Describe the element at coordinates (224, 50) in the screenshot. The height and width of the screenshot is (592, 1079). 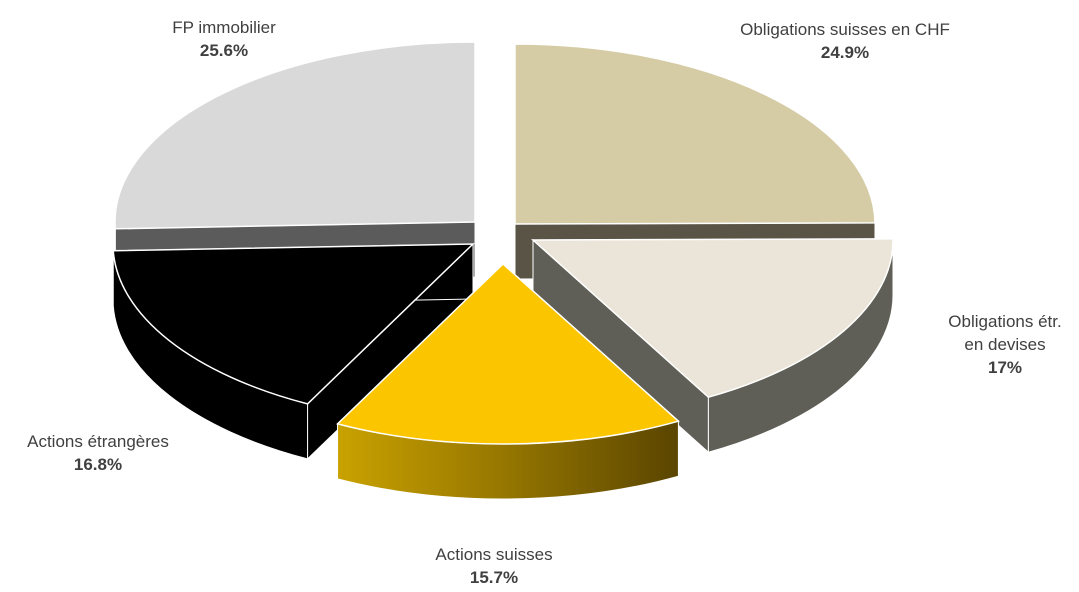
I see `slice-percentage: 25.6%` at that location.